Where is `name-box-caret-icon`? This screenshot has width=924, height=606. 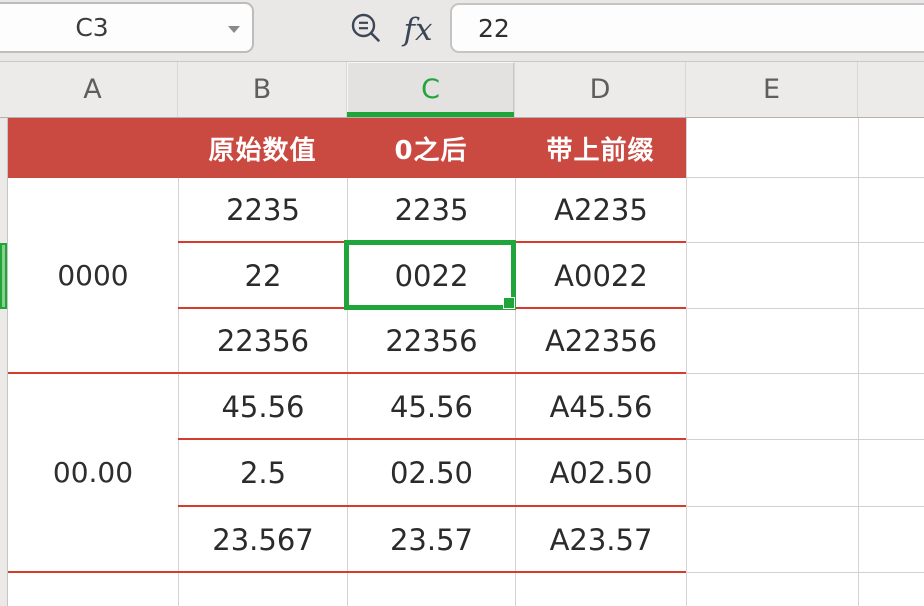
name-box-caret-icon is located at coordinates (234, 29).